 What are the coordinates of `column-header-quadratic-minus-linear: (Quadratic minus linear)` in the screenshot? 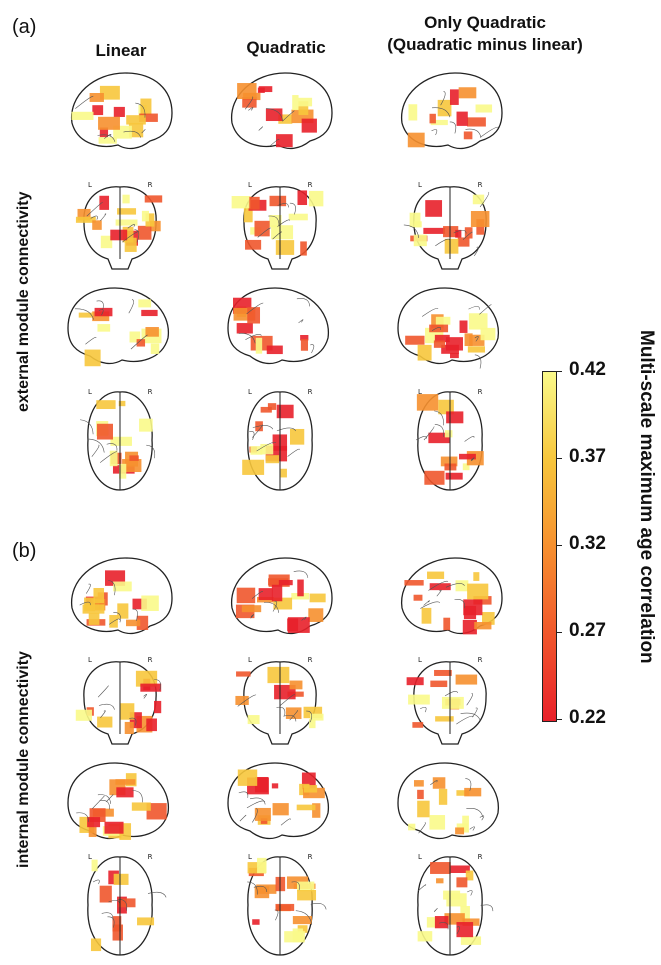 It's located at (485, 44).